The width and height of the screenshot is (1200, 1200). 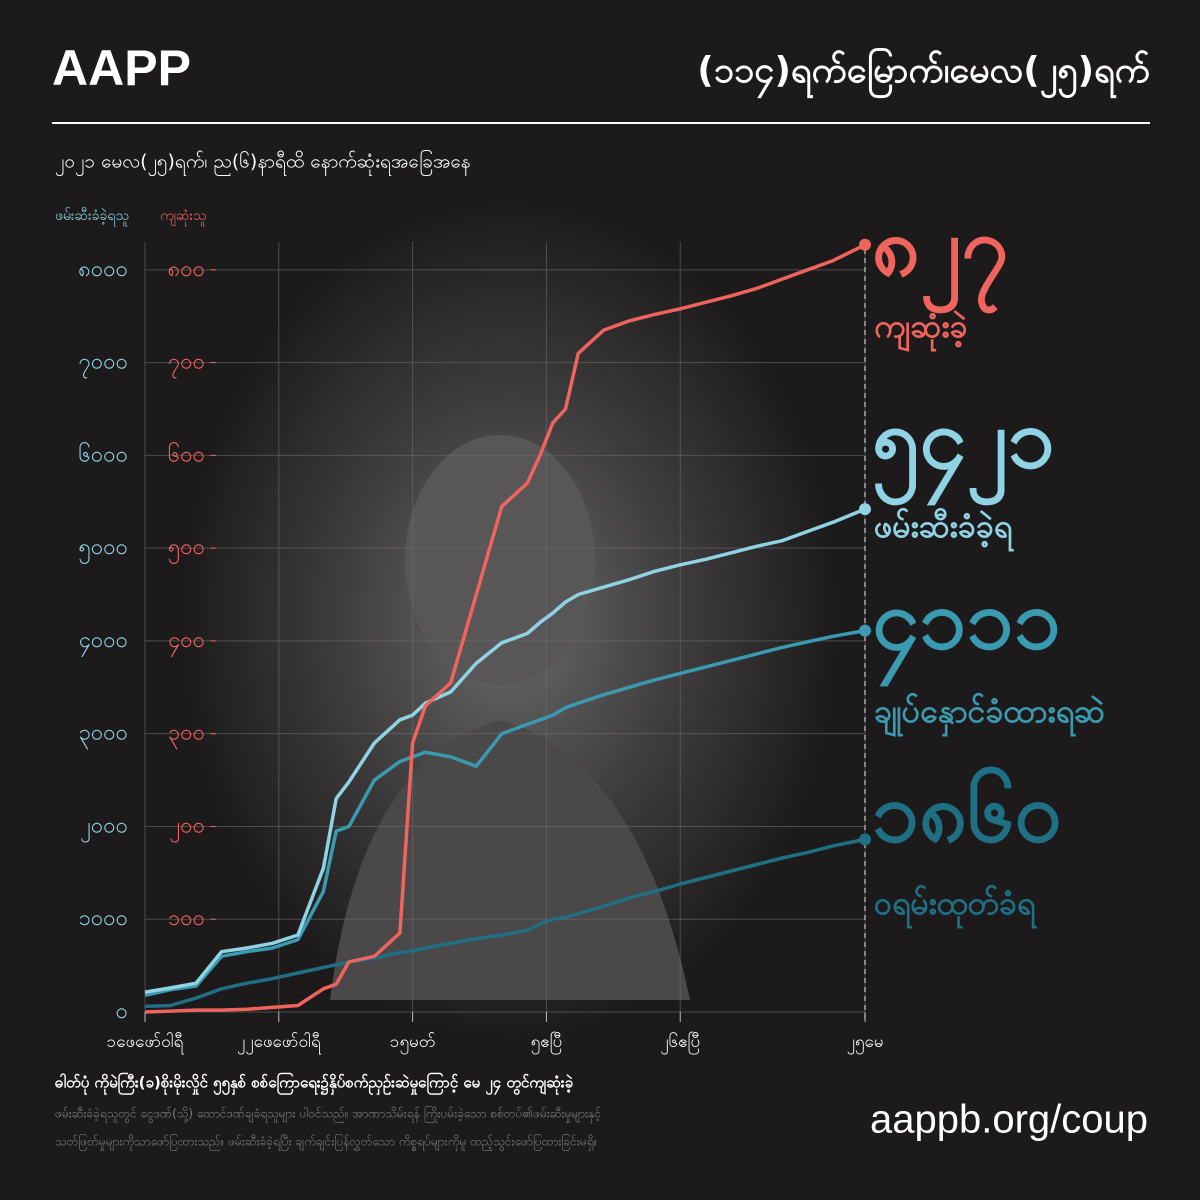 I want to click on legend-label: ဝရမ်းထုတ်ခံရ, so click(x=956, y=906).